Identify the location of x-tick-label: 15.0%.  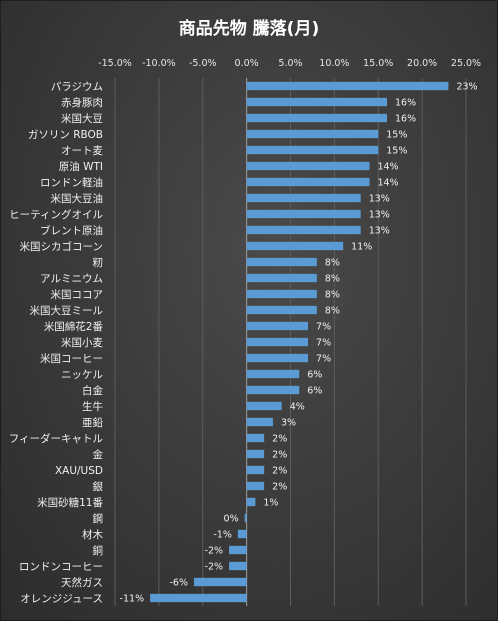
(378, 63).